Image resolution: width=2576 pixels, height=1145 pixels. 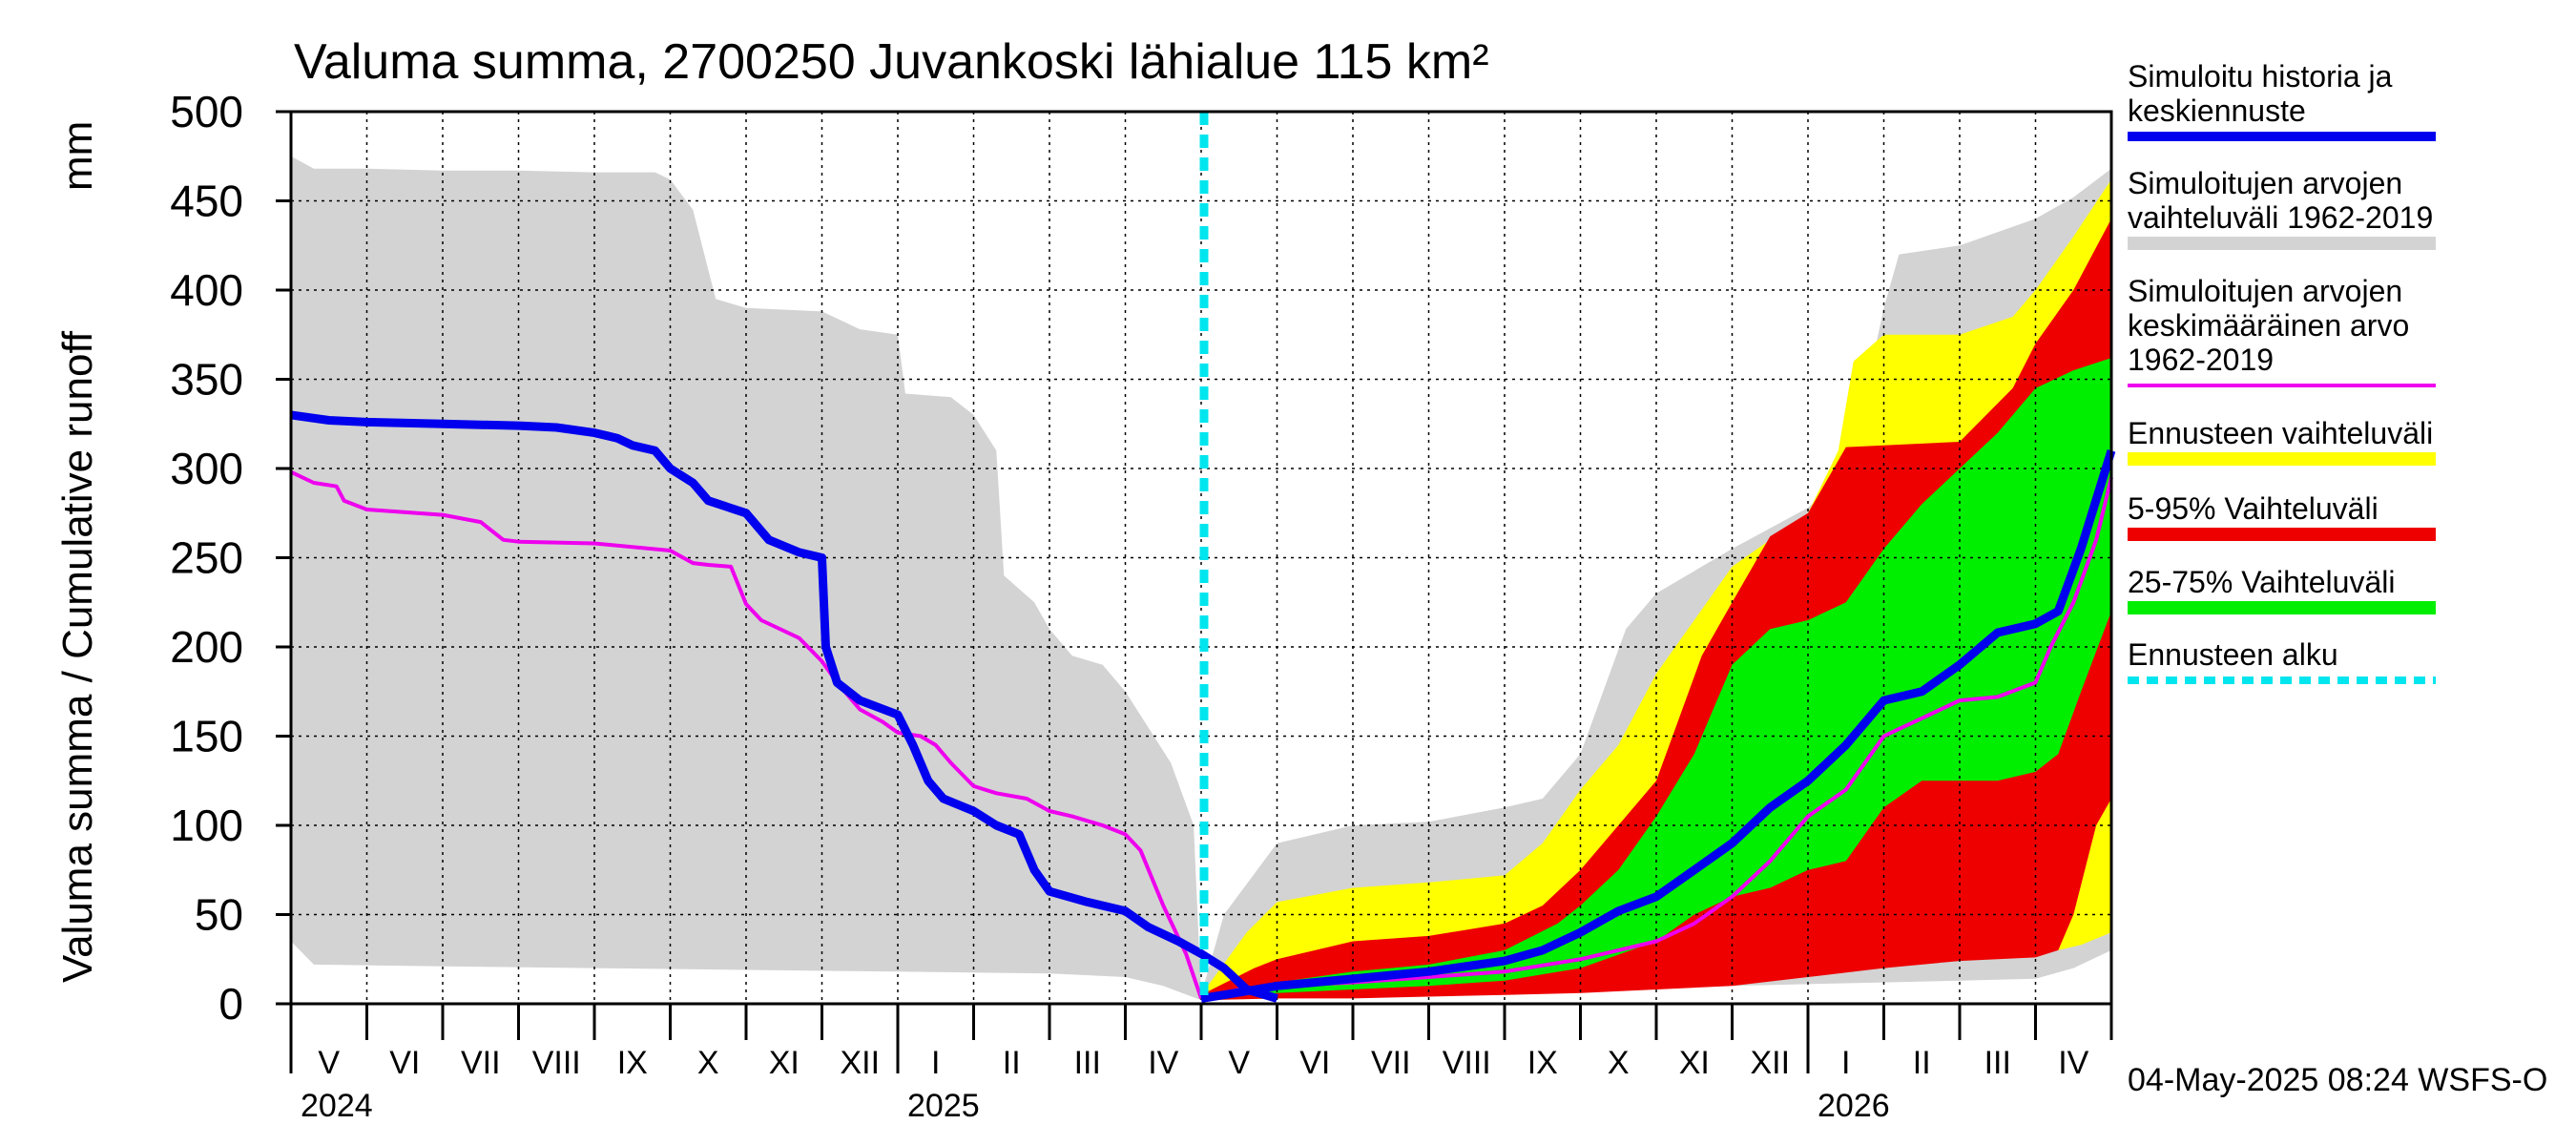 What do you see at coordinates (206, 825) in the screenshot?
I see `y-tick-label: 100` at bounding box center [206, 825].